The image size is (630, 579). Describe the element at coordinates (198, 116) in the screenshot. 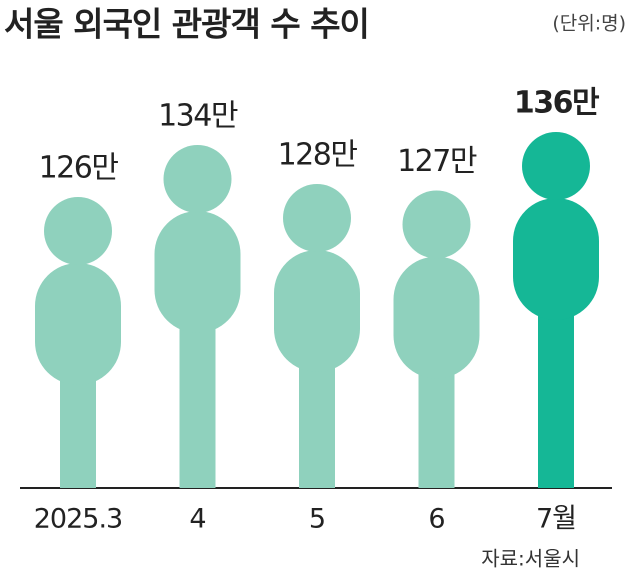

I see `value-label: 134만` at that location.